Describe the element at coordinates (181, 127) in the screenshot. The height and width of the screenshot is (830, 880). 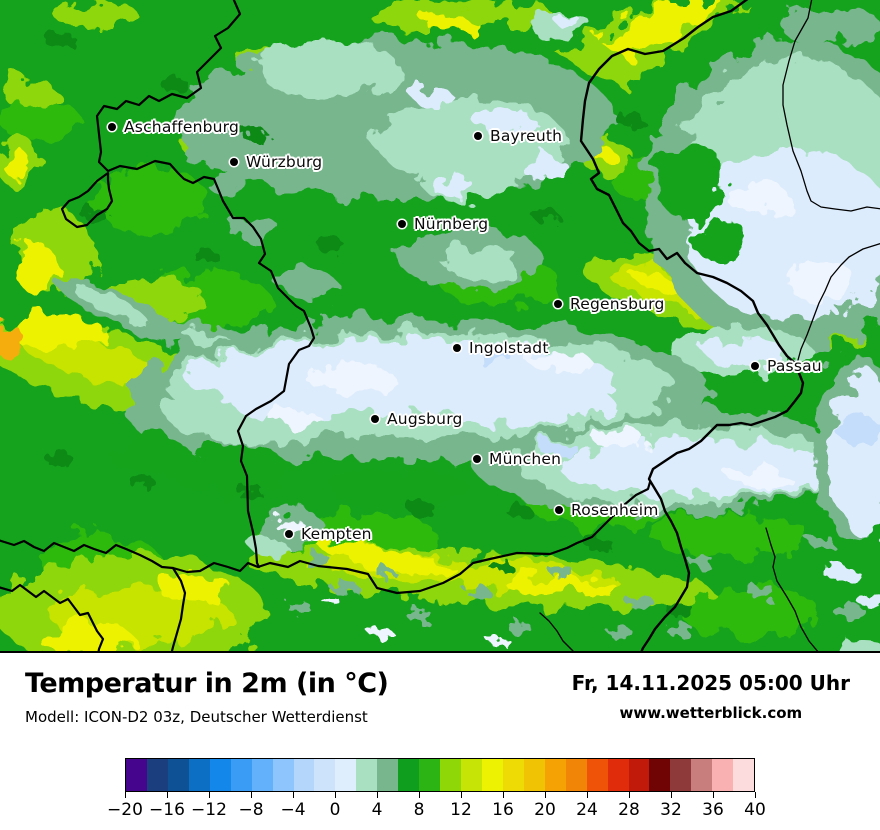
I see `city-label: Aschaffenburg` at that location.